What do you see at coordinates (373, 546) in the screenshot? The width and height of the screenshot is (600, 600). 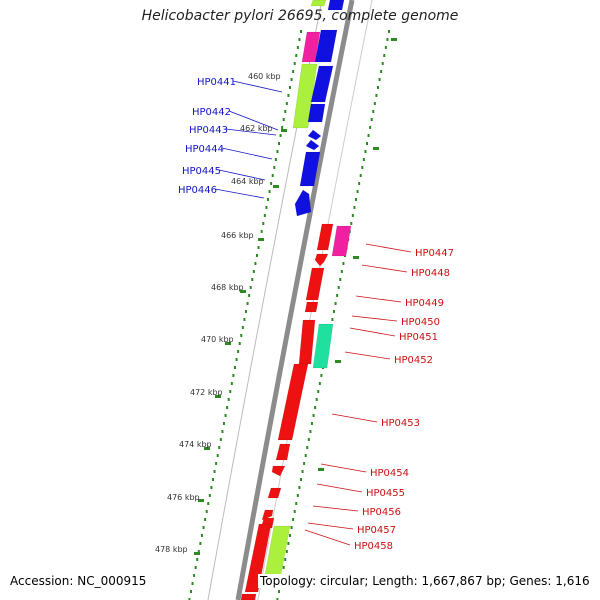 I see `gene-label-right: HP0458` at bounding box center [373, 546].